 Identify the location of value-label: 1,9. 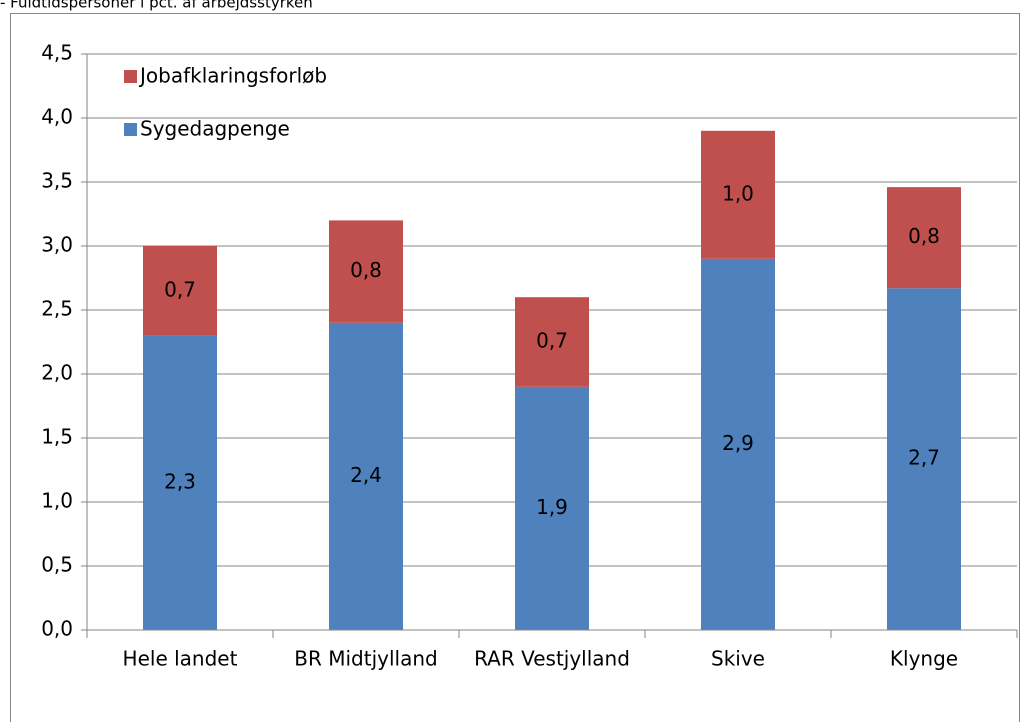
(552, 507).